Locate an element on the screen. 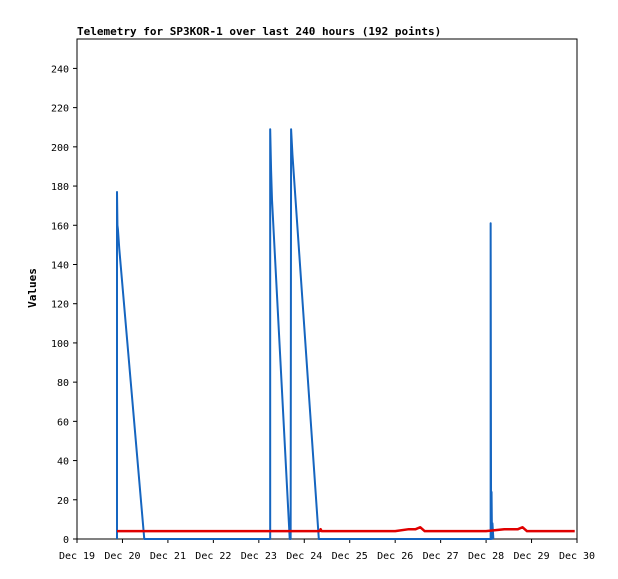 The width and height of the screenshot is (618, 579). x-tick-label: Dec 25 is located at coordinates (350, 556).